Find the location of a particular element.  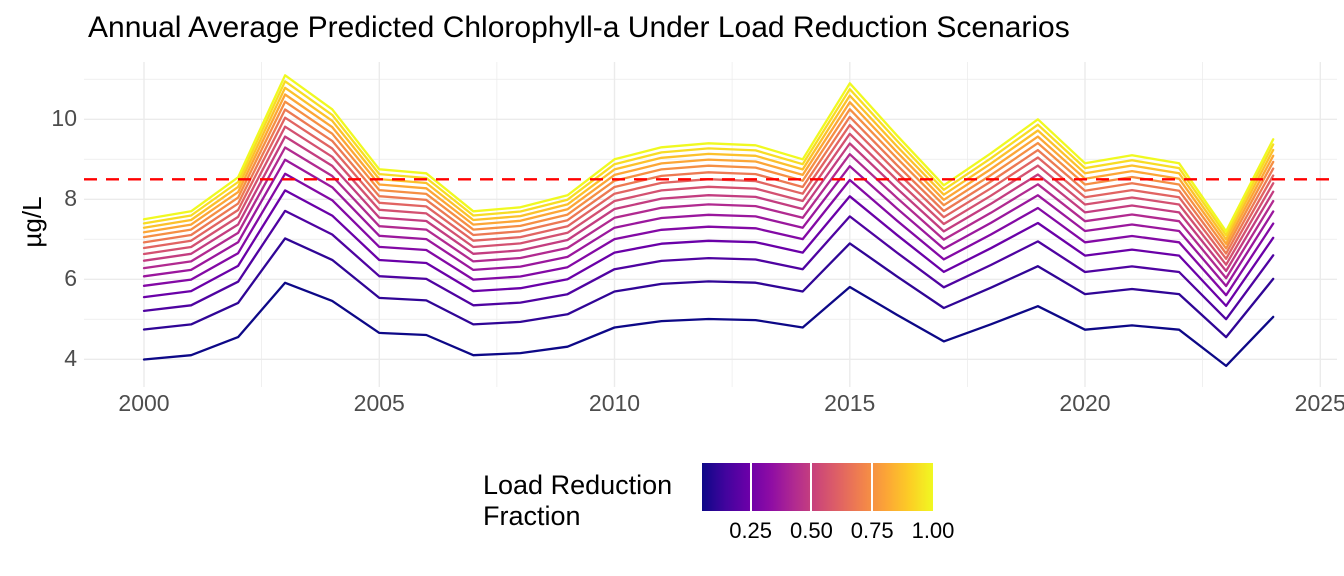

x-tick-label: 2020 is located at coordinates (1085, 403).